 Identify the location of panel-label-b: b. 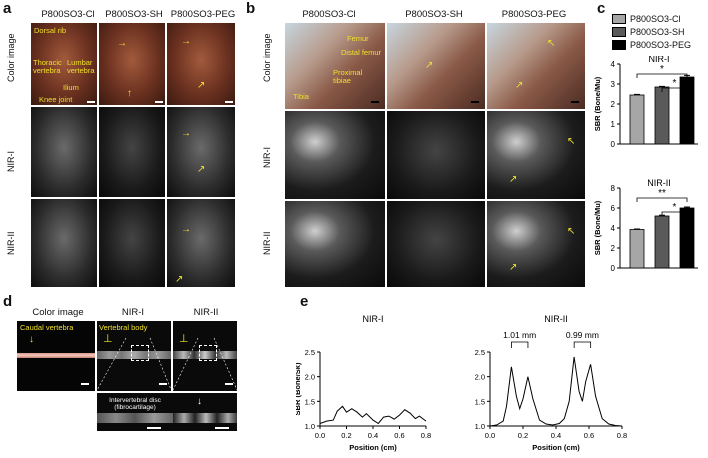
(251, 8).